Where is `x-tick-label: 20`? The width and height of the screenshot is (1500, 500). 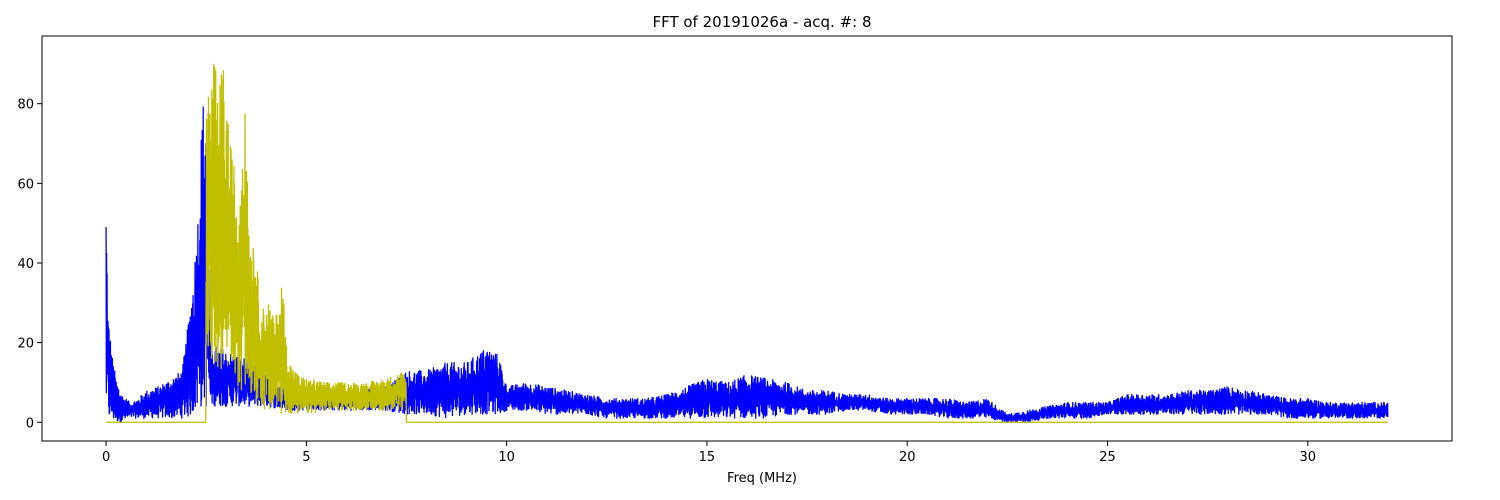
x-tick-label: 20 is located at coordinates (907, 457).